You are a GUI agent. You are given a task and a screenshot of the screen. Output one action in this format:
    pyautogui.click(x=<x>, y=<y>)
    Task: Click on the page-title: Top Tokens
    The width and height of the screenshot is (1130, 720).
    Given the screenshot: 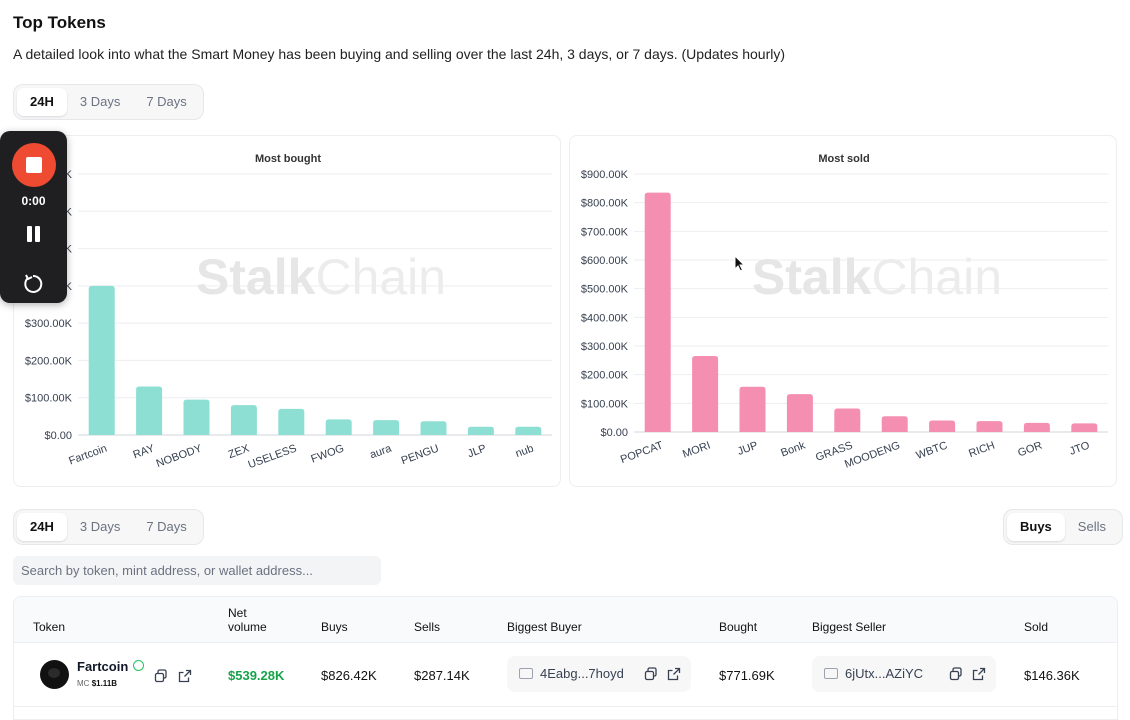 What is the action you would take?
    pyautogui.click(x=59, y=22)
    